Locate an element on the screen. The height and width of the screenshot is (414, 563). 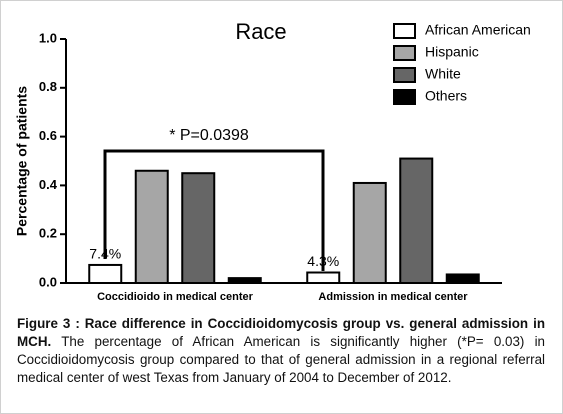
value-label: 7.4% is located at coordinates (105, 254).